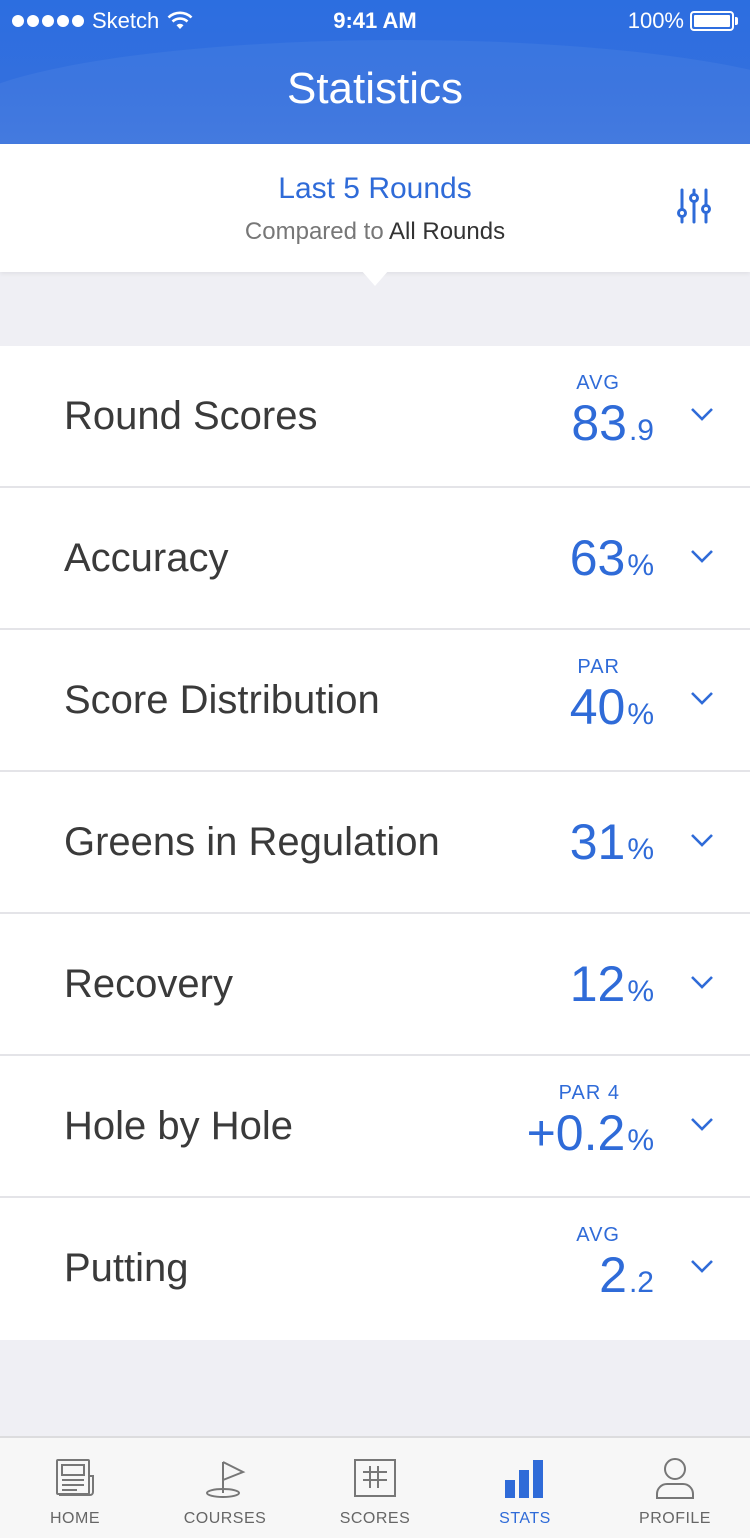 This screenshot has width=750, height=1538. Describe the element at coordinates (222, 700) in the screenshot. I see `stat-label: Score Distribution` at that location.